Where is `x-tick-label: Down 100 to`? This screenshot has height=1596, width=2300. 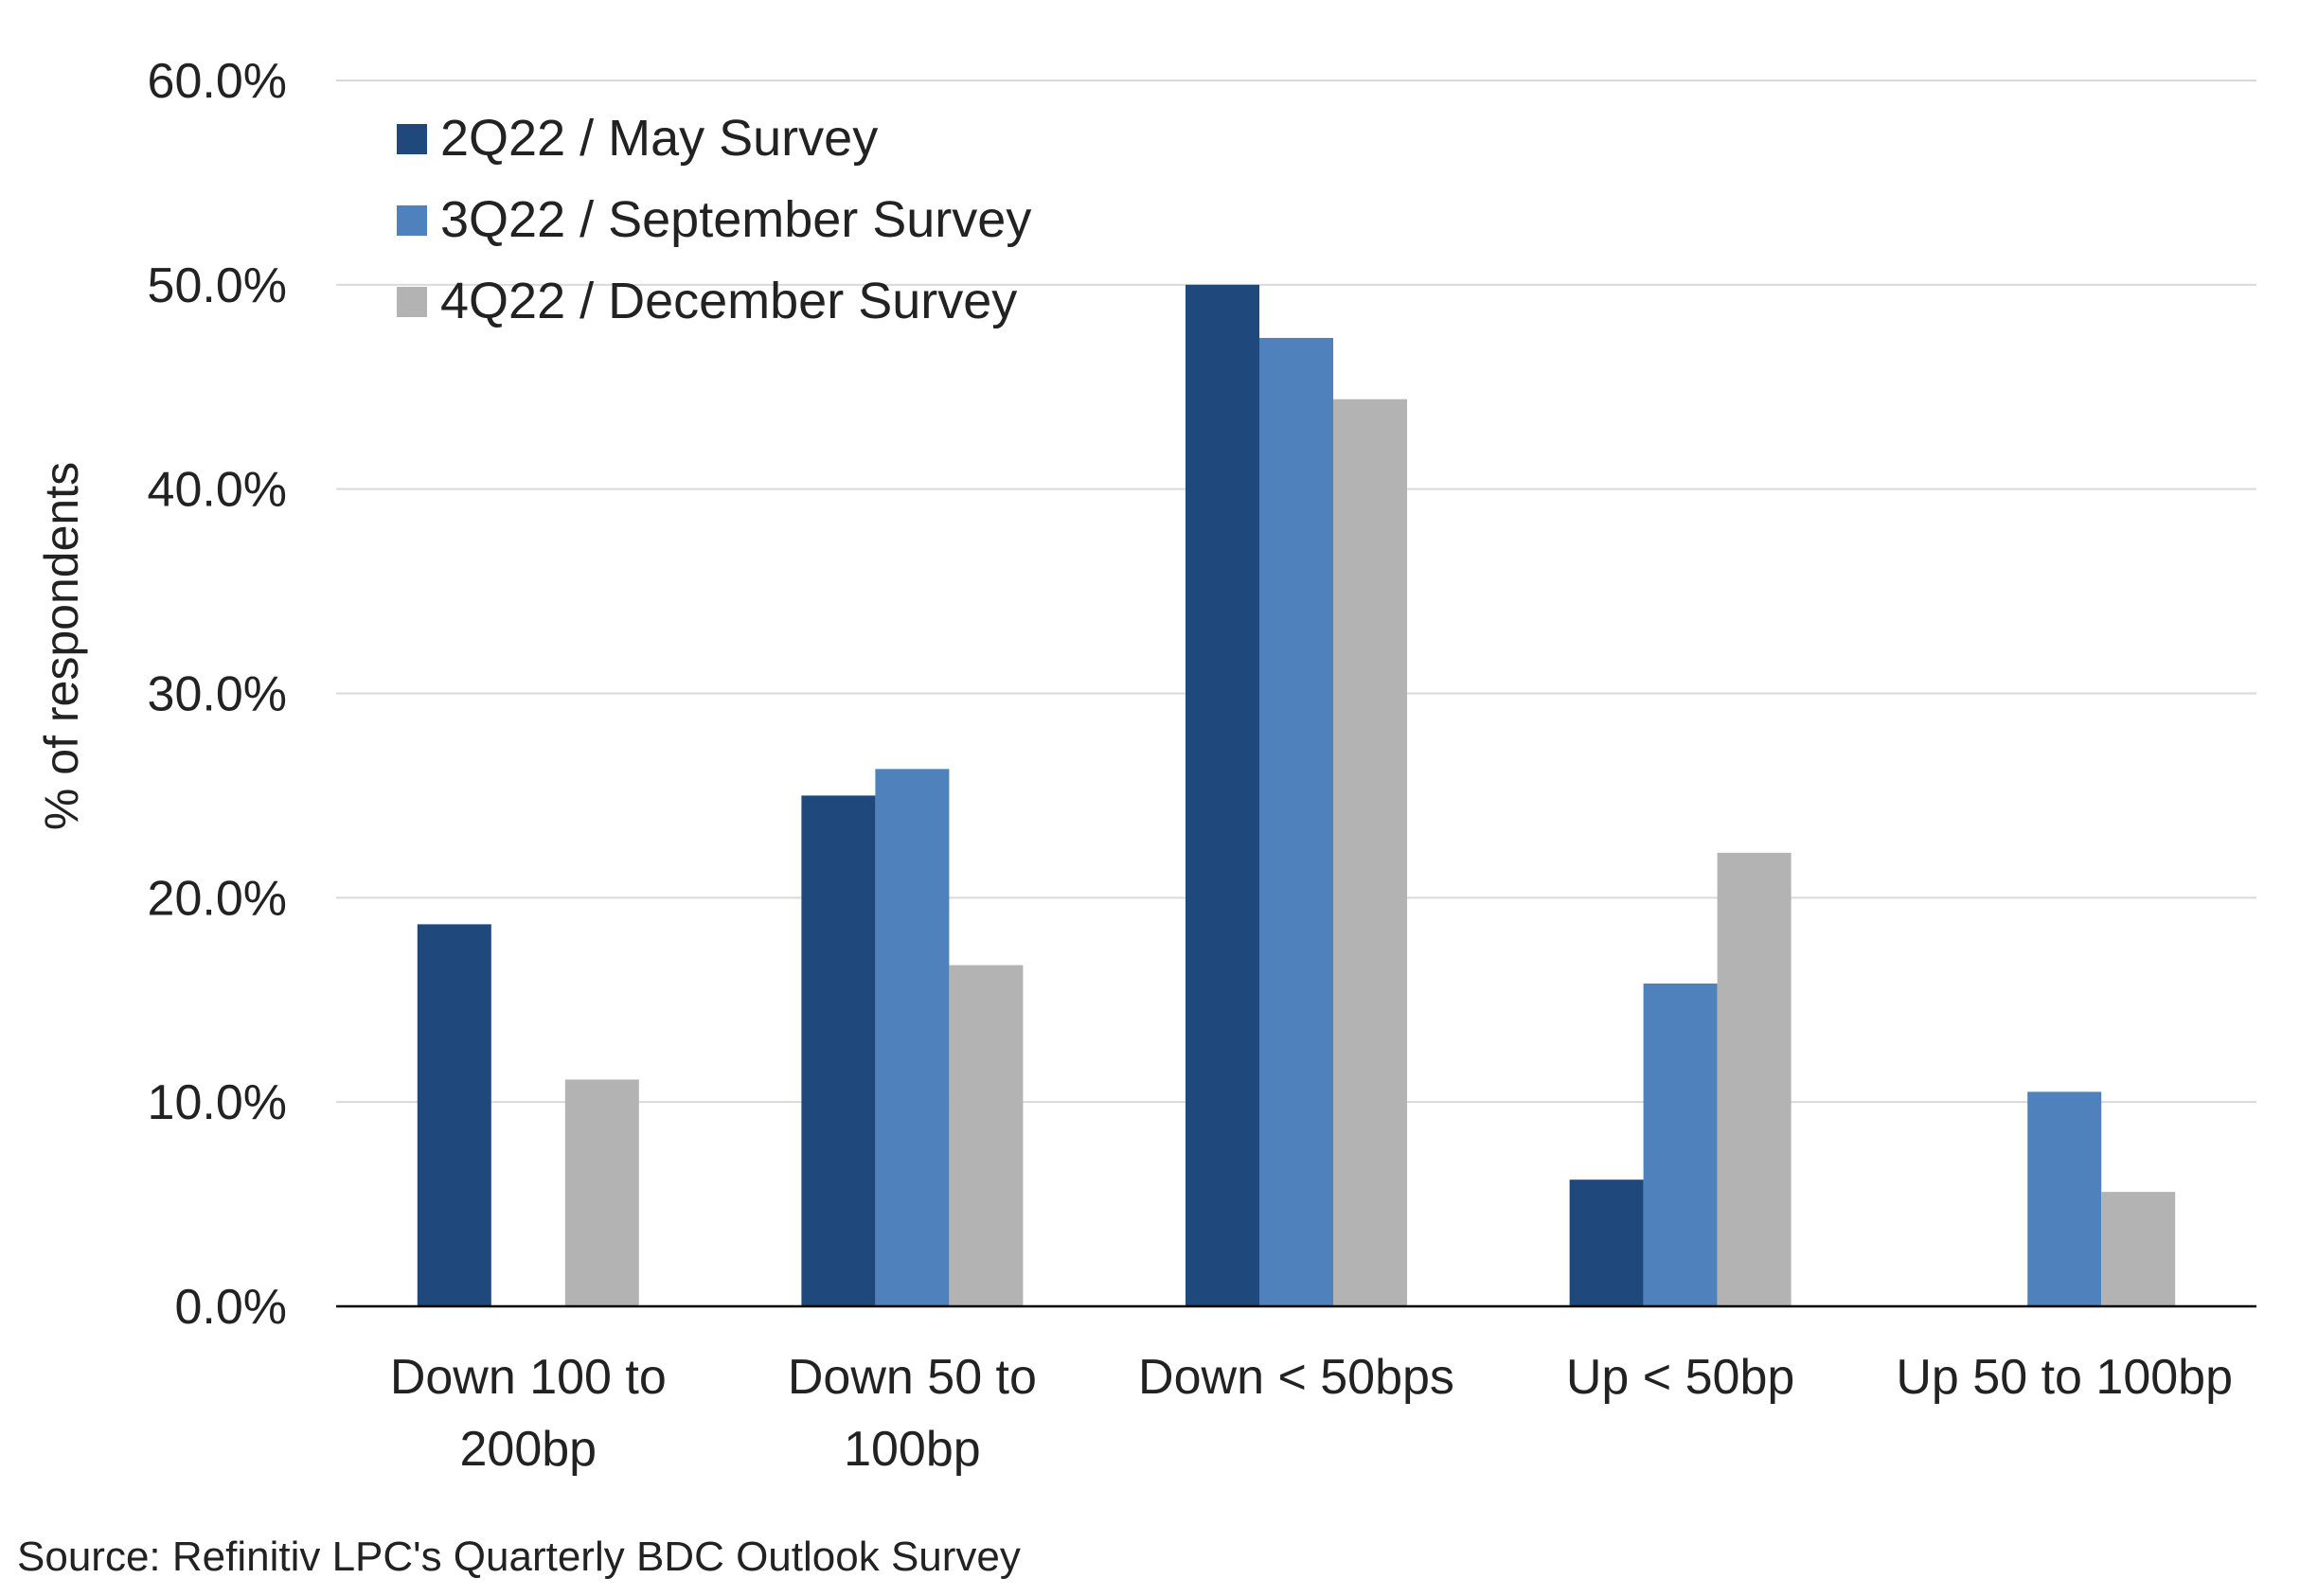 x-tick-label: Down 100 to is located at coordinates (529, 1377).